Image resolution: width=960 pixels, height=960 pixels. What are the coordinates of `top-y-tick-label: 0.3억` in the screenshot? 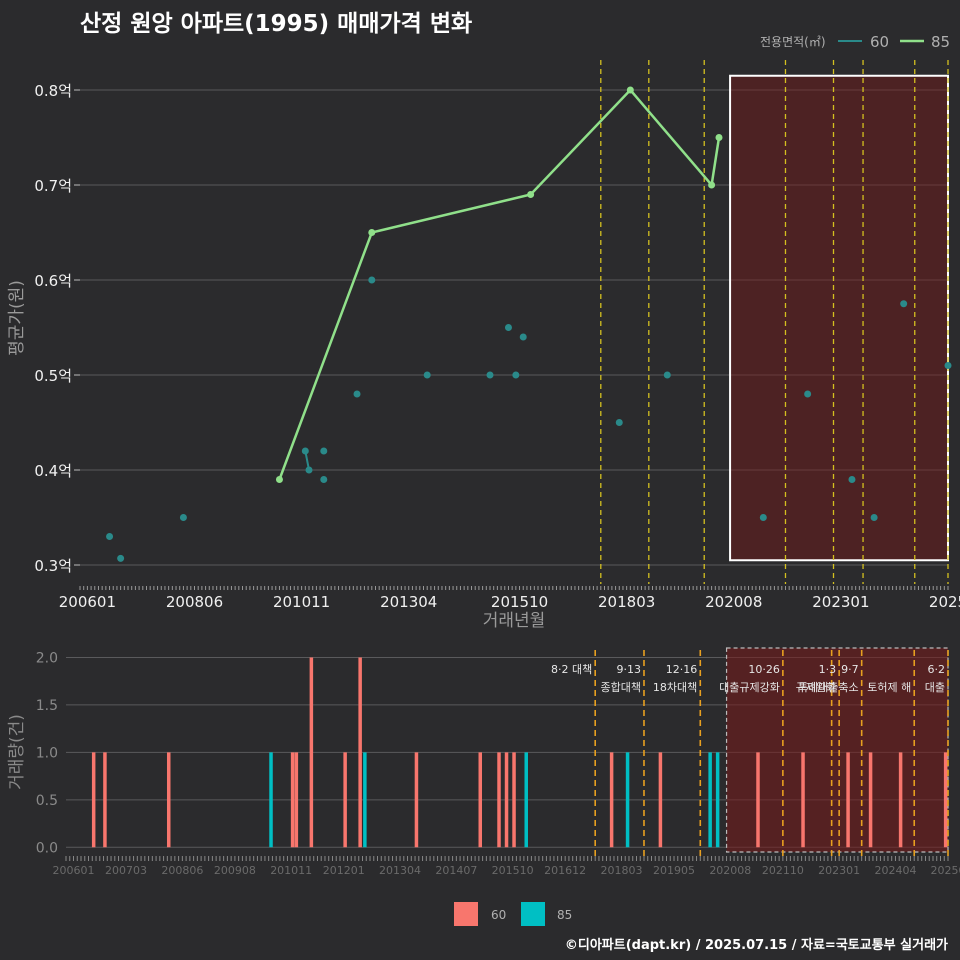 It's located at (53, 566).